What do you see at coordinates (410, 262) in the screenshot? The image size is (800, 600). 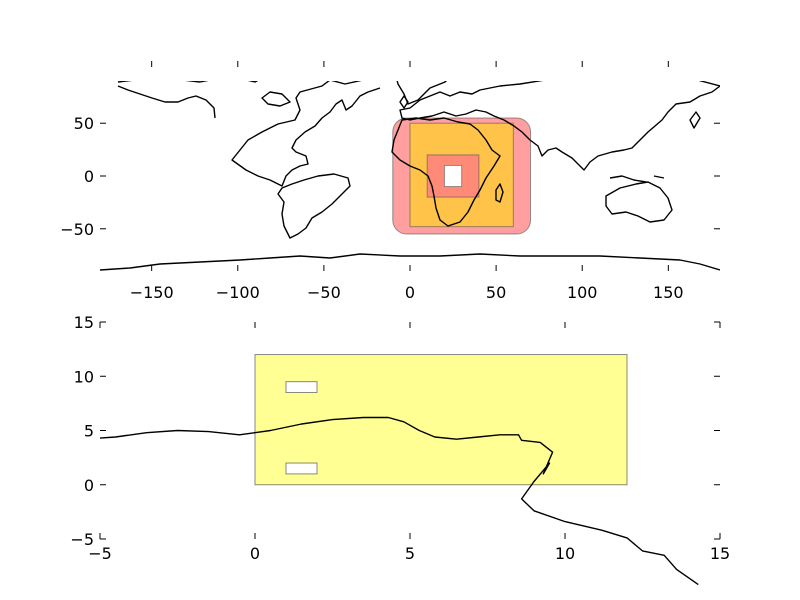 I see `coast-antarctica` at bounding box center [410, 262].